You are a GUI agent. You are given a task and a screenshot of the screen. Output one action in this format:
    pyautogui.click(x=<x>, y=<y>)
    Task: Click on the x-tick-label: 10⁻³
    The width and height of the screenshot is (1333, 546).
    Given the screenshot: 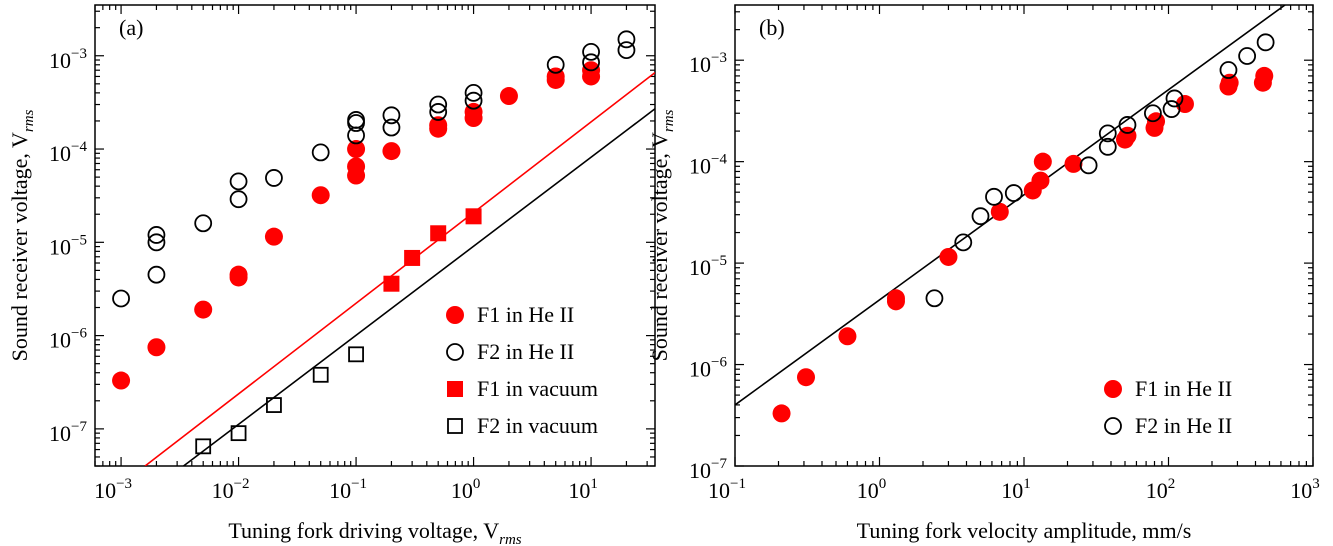 What is the action you would take?
    pyautogui.click(x=113, y=489)
    